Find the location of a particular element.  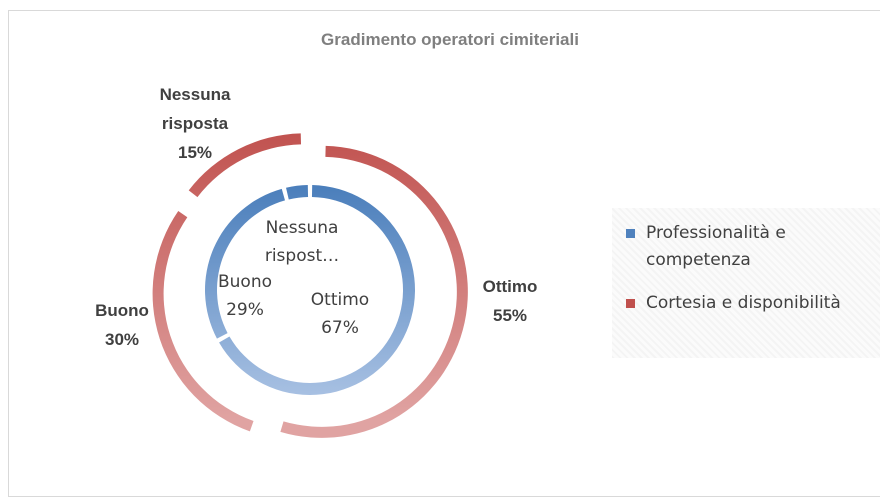

legend-label: Professionalità e competenza is located at coordinates (716, 246).